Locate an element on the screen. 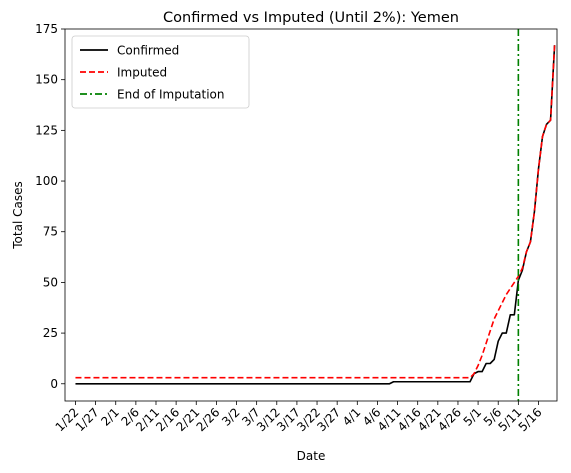 This screenshot has width=571, height=473. y-tick-label: 0 is located at coordinates (54, 384).